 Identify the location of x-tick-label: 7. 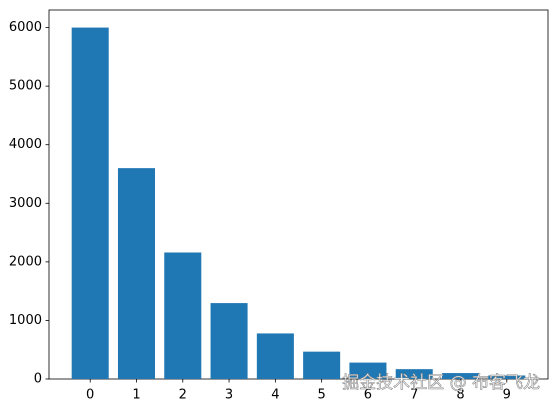
(414, 395).